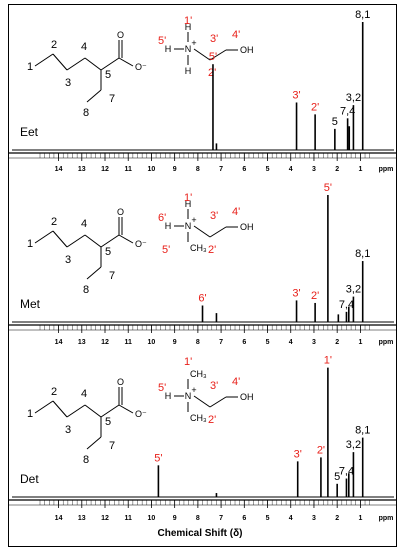 The height and width of the screenshot is (550, 401). I want to click on panel-label: Met, so click(30, 304).